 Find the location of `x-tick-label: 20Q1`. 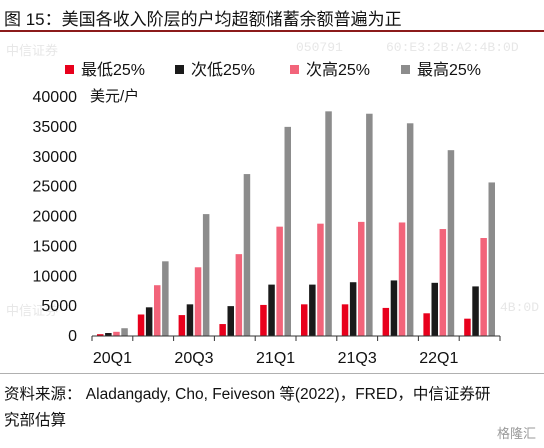

x-tick-label: 20Q1 is located at coordinates (112, 358).